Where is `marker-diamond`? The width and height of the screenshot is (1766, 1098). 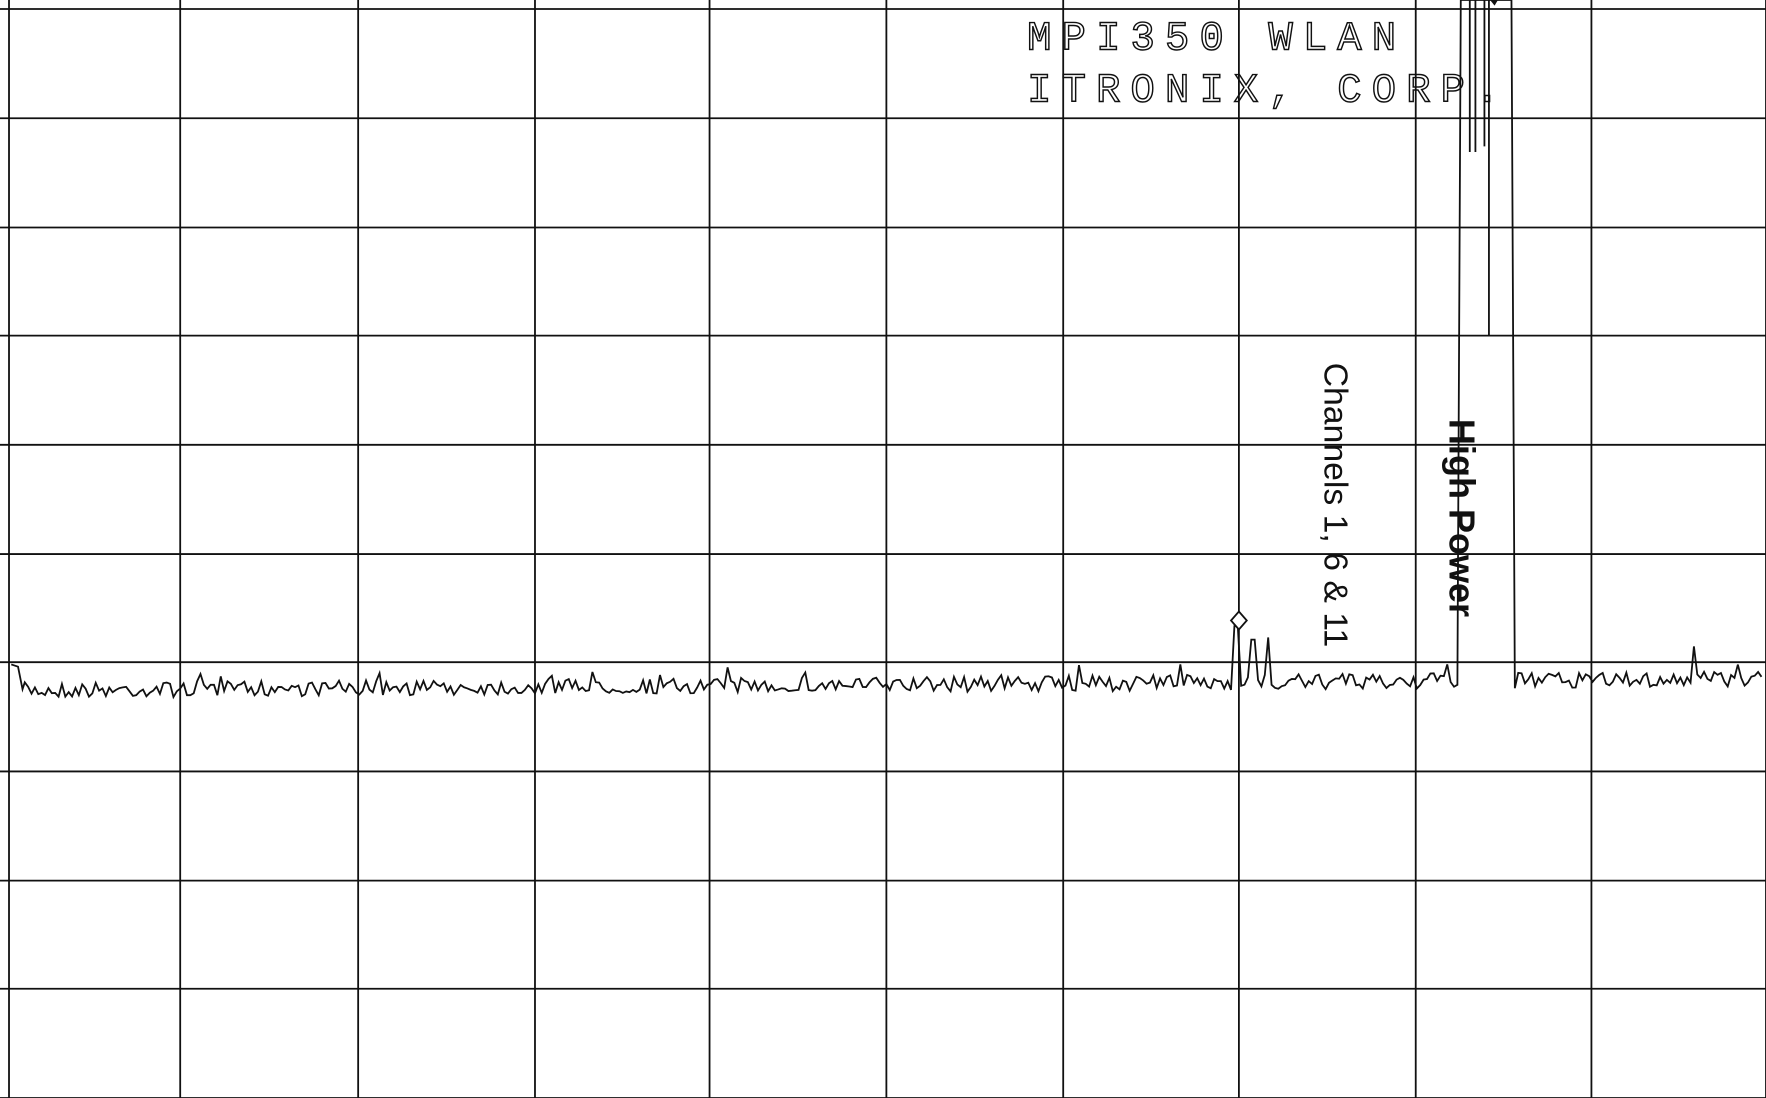 marker-diamond is located at coordinates (1238, 620).